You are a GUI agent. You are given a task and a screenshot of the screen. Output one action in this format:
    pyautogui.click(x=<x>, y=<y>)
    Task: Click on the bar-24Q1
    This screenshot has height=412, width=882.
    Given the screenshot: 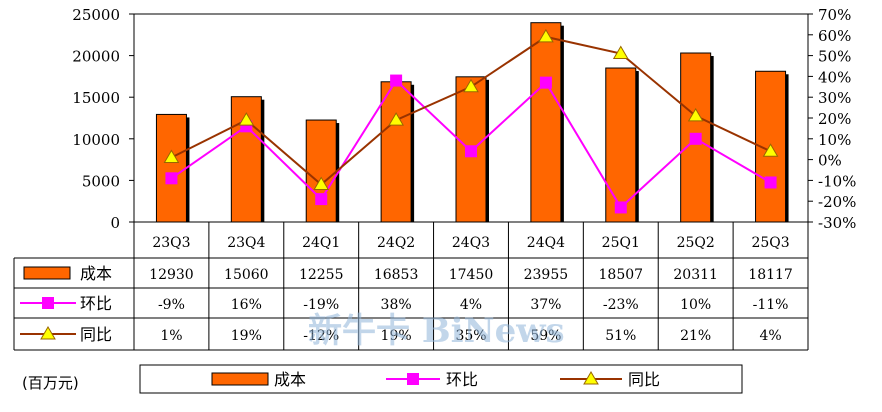 What is the action you would take?
    pyautogui.click(x=321, y=171)
    